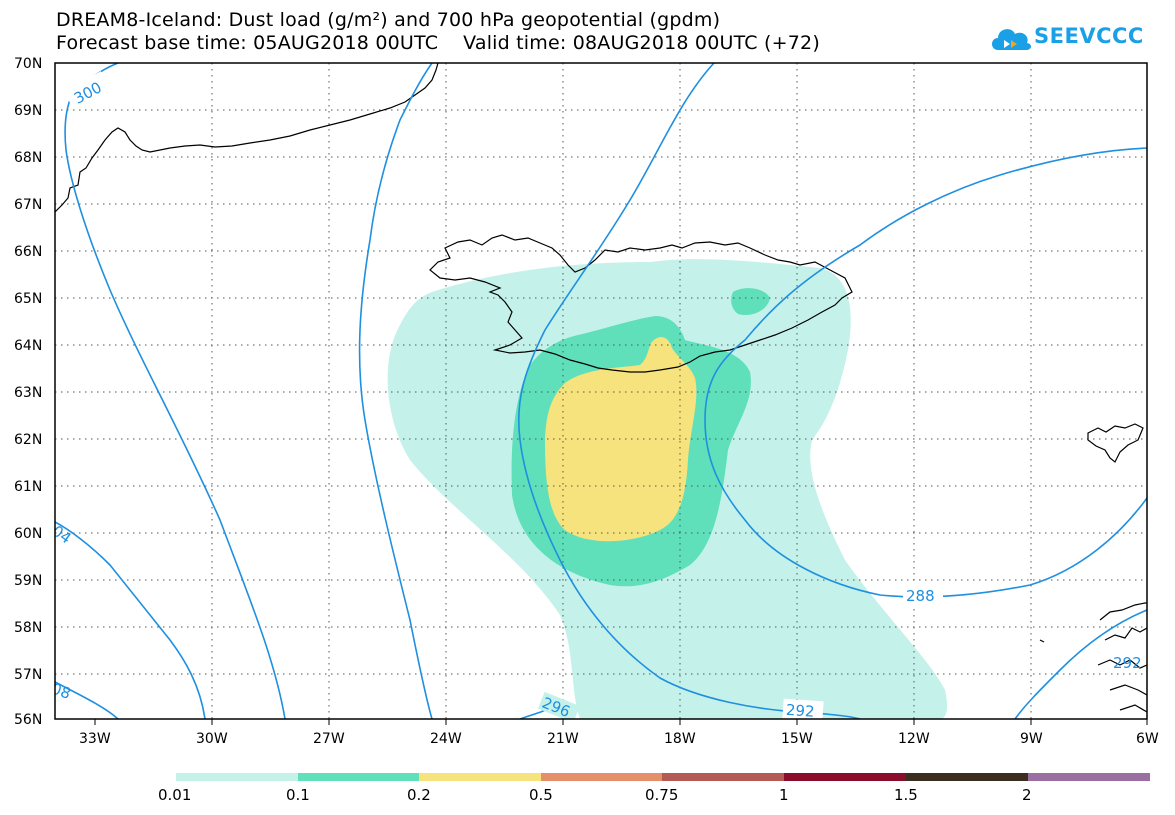  I want to click on lat-label-64n: 64N, so click(28, 346).